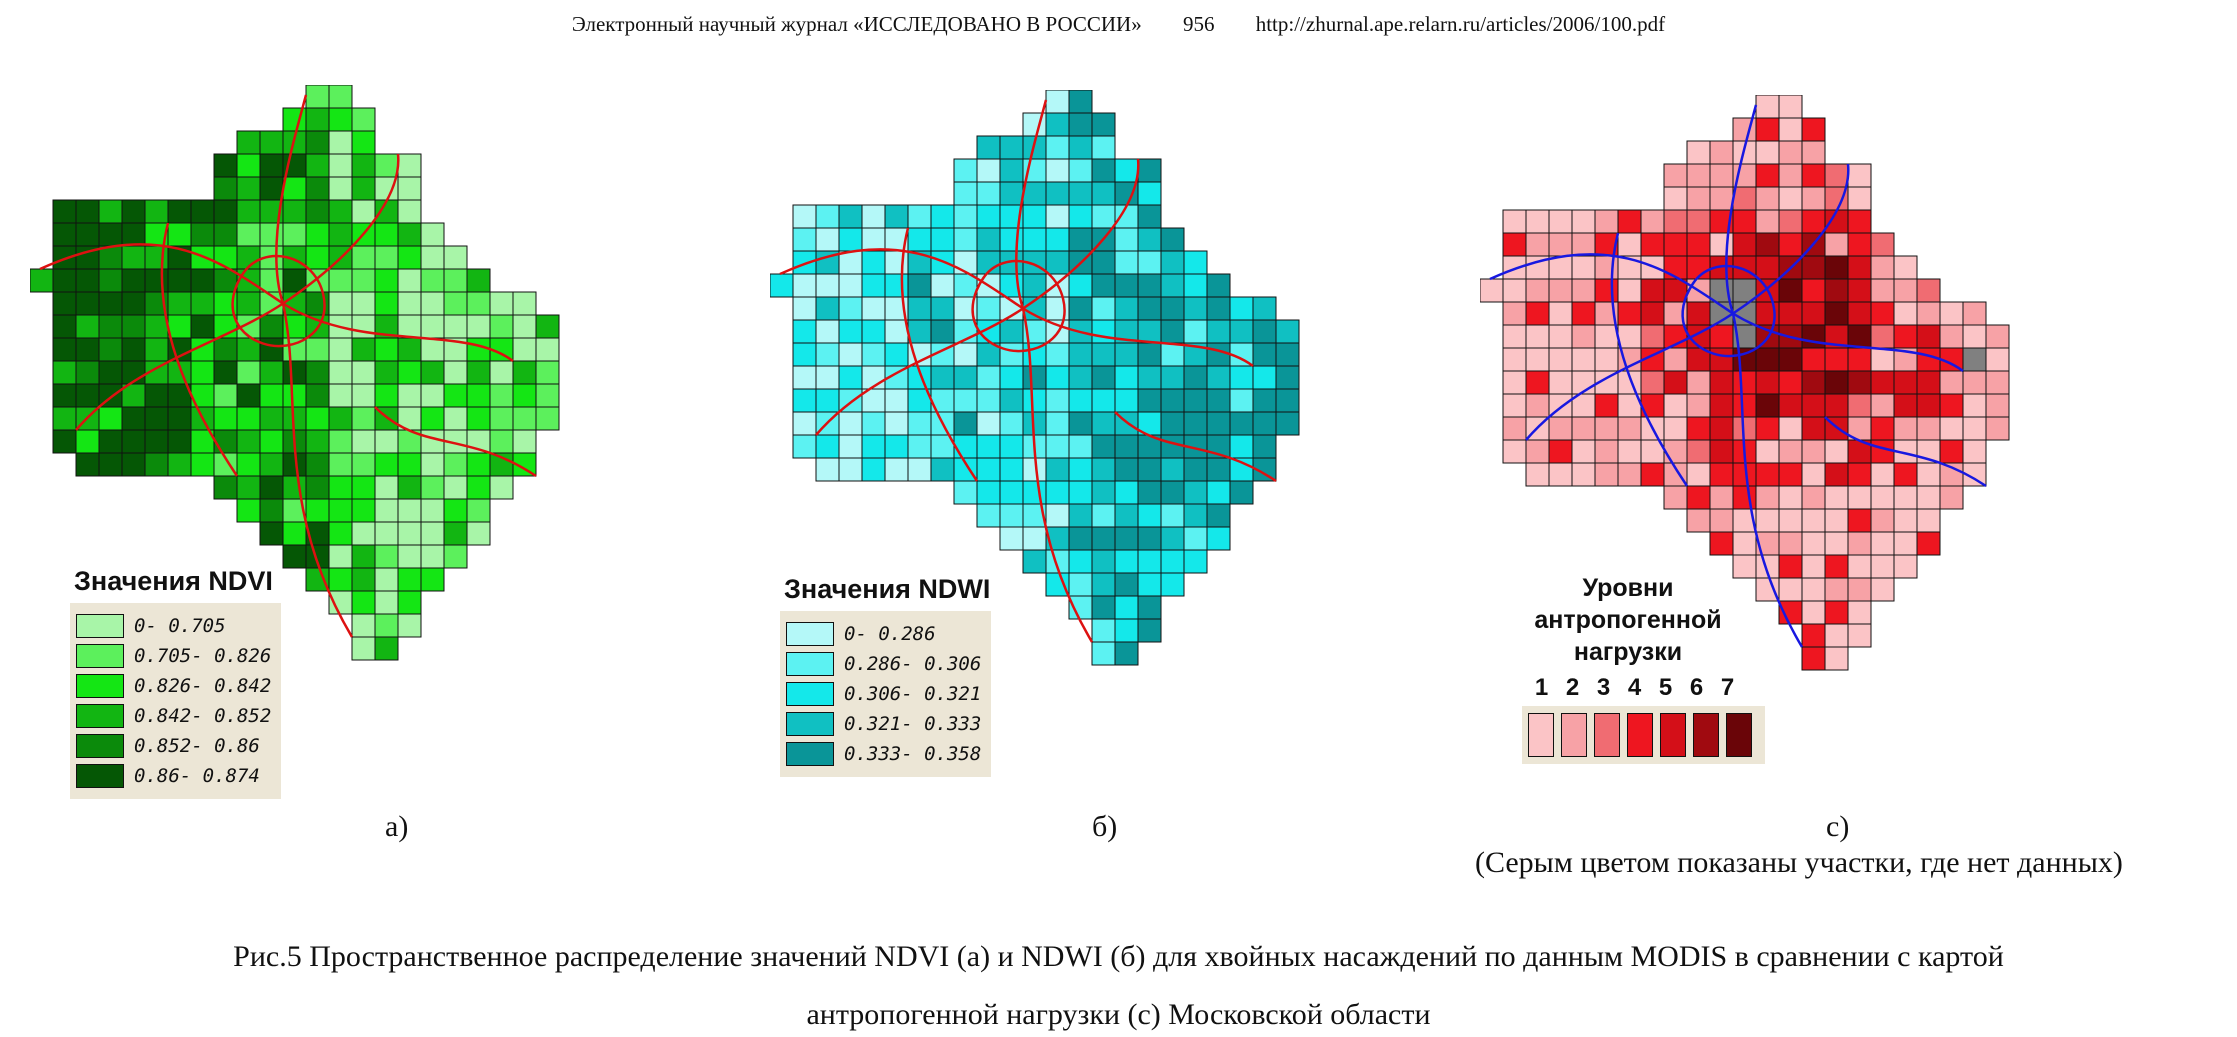 This screenshot has width=2237, height=1037. Describe the element at coordinates (197, 746) in the screenshot. I see `legend-label: 0.852- 0.86` at that location.